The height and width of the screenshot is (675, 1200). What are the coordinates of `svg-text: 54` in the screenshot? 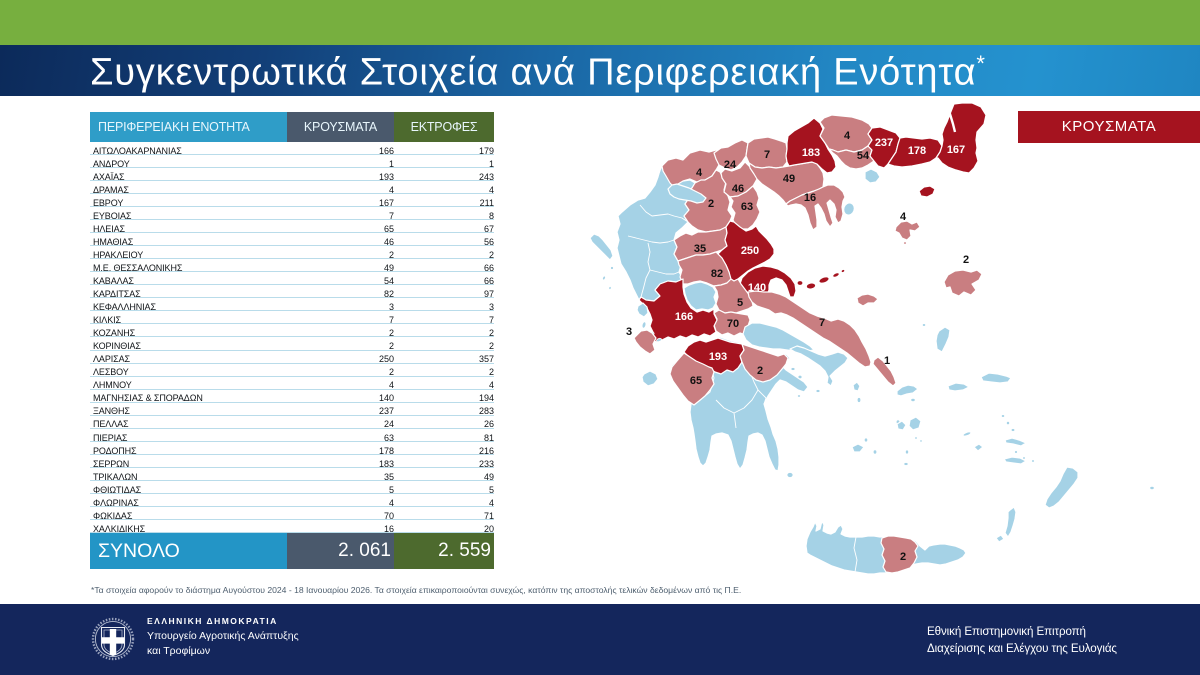 It's located at (863, 156).